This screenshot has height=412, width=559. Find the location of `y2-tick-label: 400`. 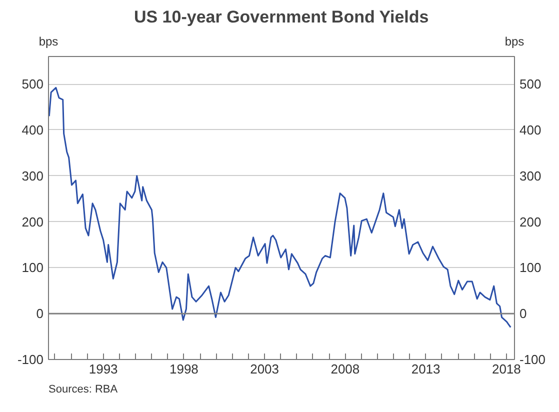

y2-tick-label: 400 is located at coordinates (531, 130).